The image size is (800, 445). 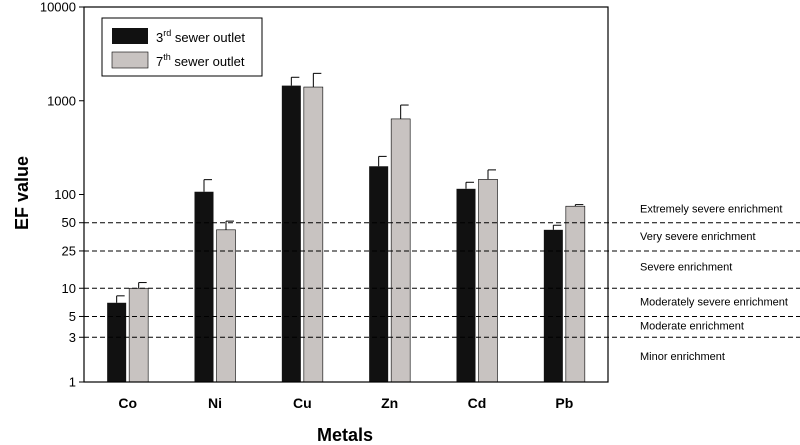 I want to click on x-tick-label: Co, so click(x=127, y=403).